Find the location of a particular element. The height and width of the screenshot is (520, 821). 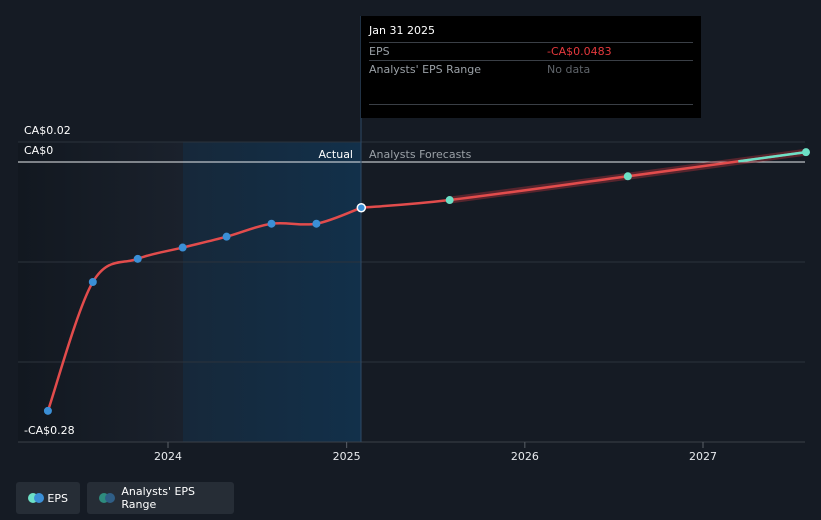

x-tick-label: 2025 is located at coordinates (347, 456).